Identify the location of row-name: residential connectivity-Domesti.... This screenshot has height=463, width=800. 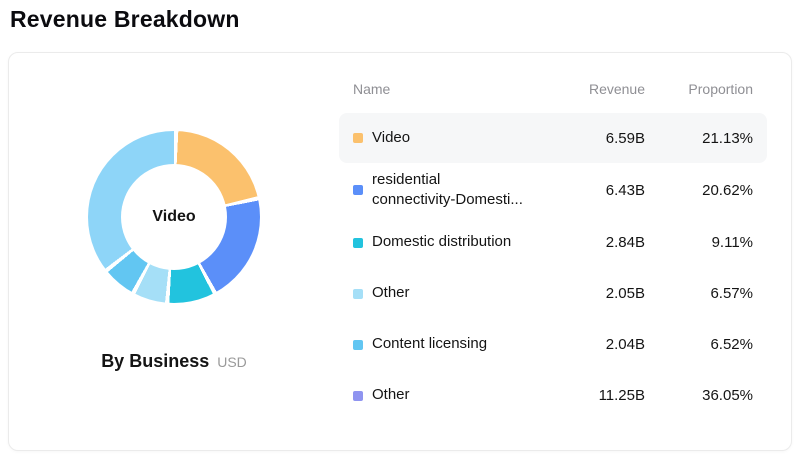
(447, 190).